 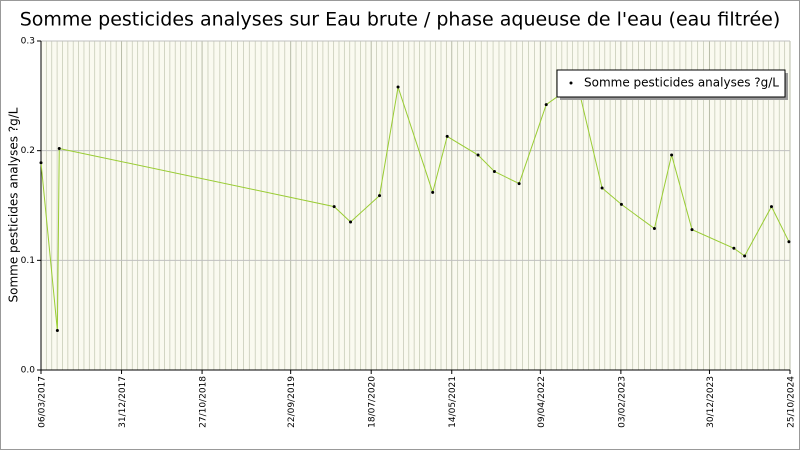 What do you see at coordinates (373, 402) in the screenshot?
I see `x-tick-label: 18/07/2020` at bounding box center [373, 402].